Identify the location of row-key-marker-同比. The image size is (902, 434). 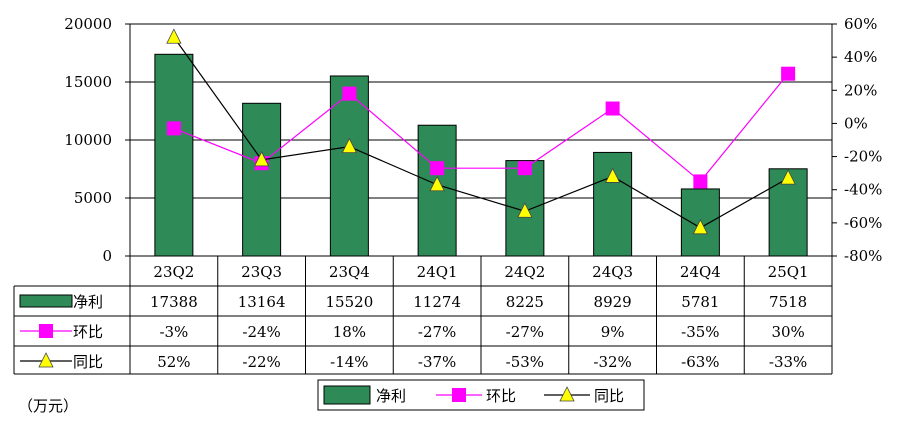
(46, 360).